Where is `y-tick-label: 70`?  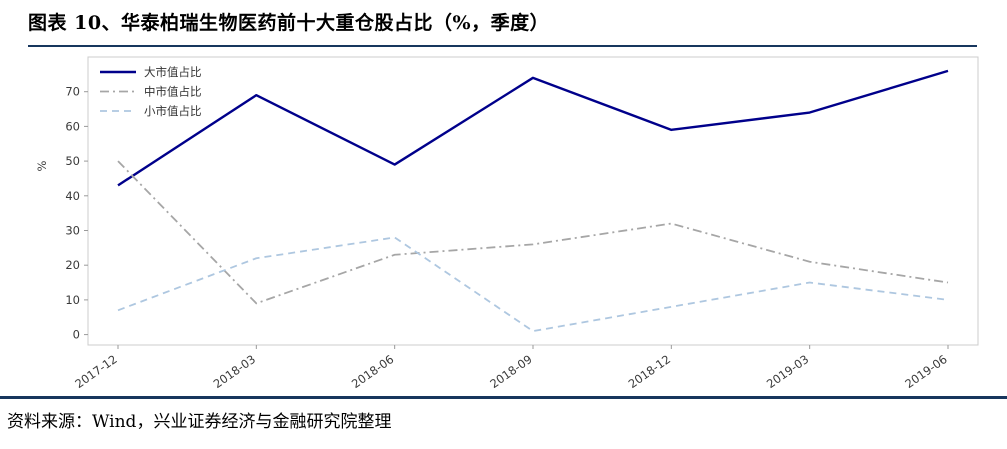
y-tick-label: 70 is located at coordinates (72, 92).